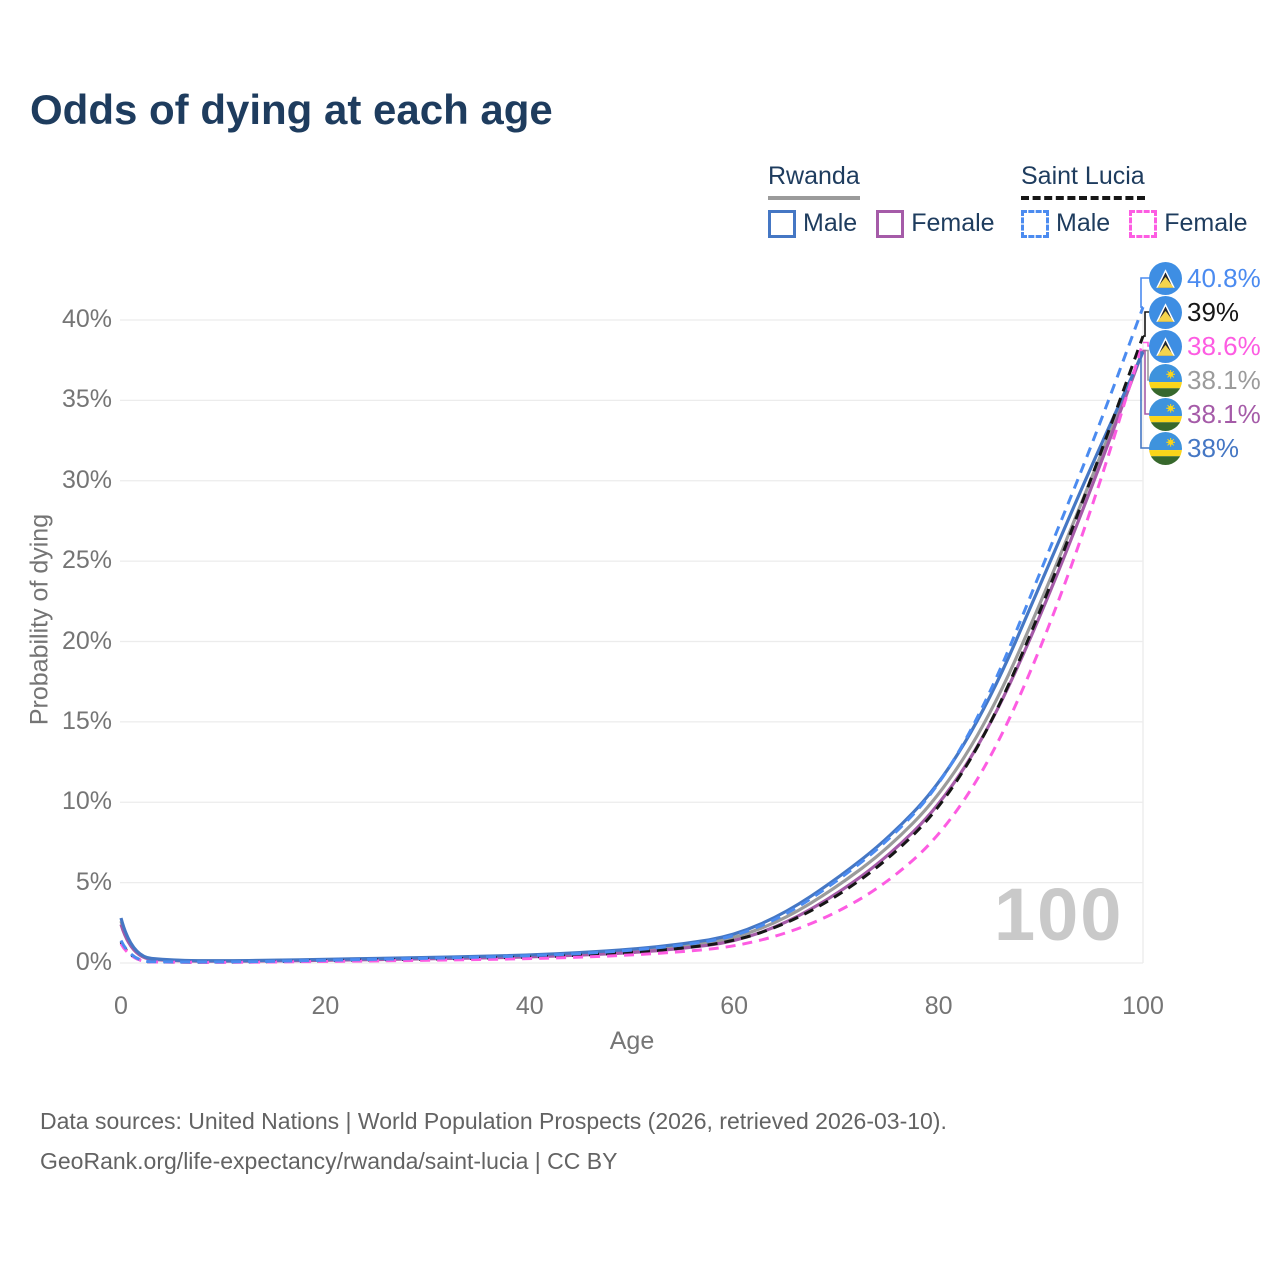 The image size is (1280, 1280). What do you see at coordinates (86, 640) in the screenshot?
I see `y-tick-label: 20%` at bounding box center [86, 640].